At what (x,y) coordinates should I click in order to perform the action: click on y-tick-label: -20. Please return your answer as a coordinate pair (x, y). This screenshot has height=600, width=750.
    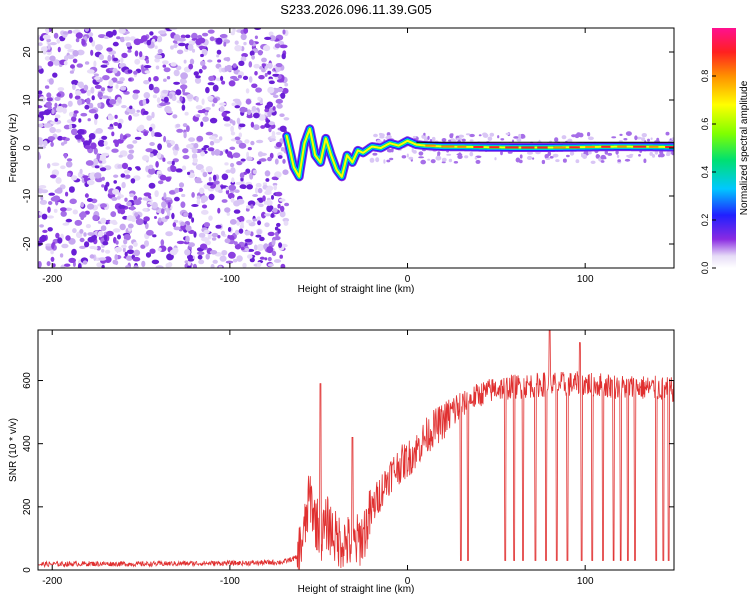
    Looking at the image, I should click on (27, 243).